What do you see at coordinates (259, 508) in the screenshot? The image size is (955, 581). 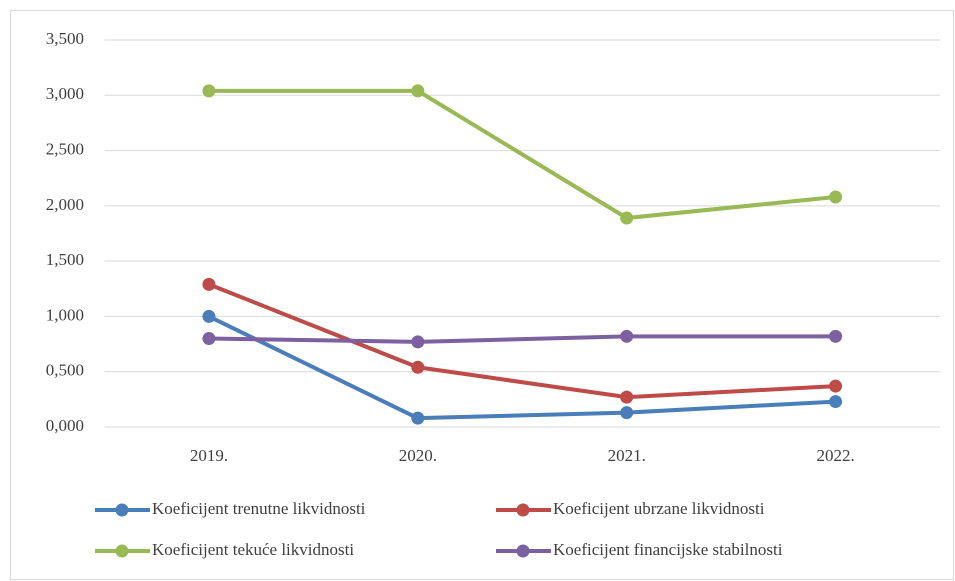 I see `legend-label: Koeficijent trenutne likvidnosti` at bounding box center [259, 508].